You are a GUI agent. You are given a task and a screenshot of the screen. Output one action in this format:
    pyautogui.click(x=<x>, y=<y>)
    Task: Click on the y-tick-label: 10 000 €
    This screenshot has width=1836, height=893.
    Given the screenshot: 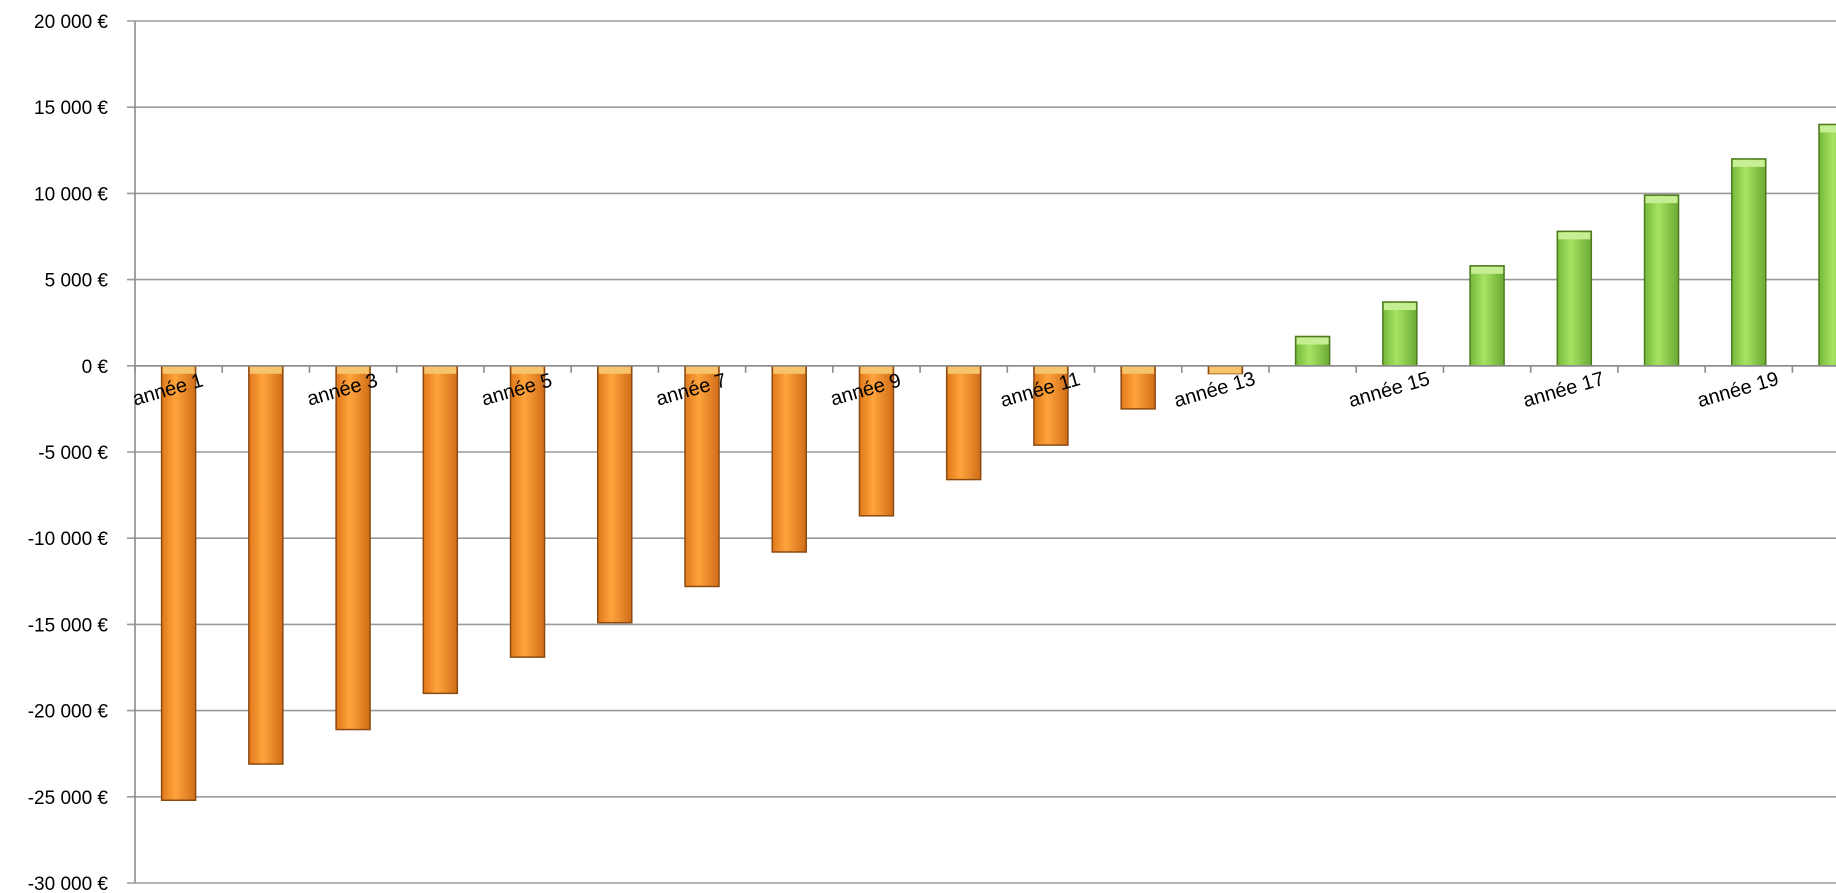 What is the action you would take?
    pyautogui.click(x=71, y=194)
    